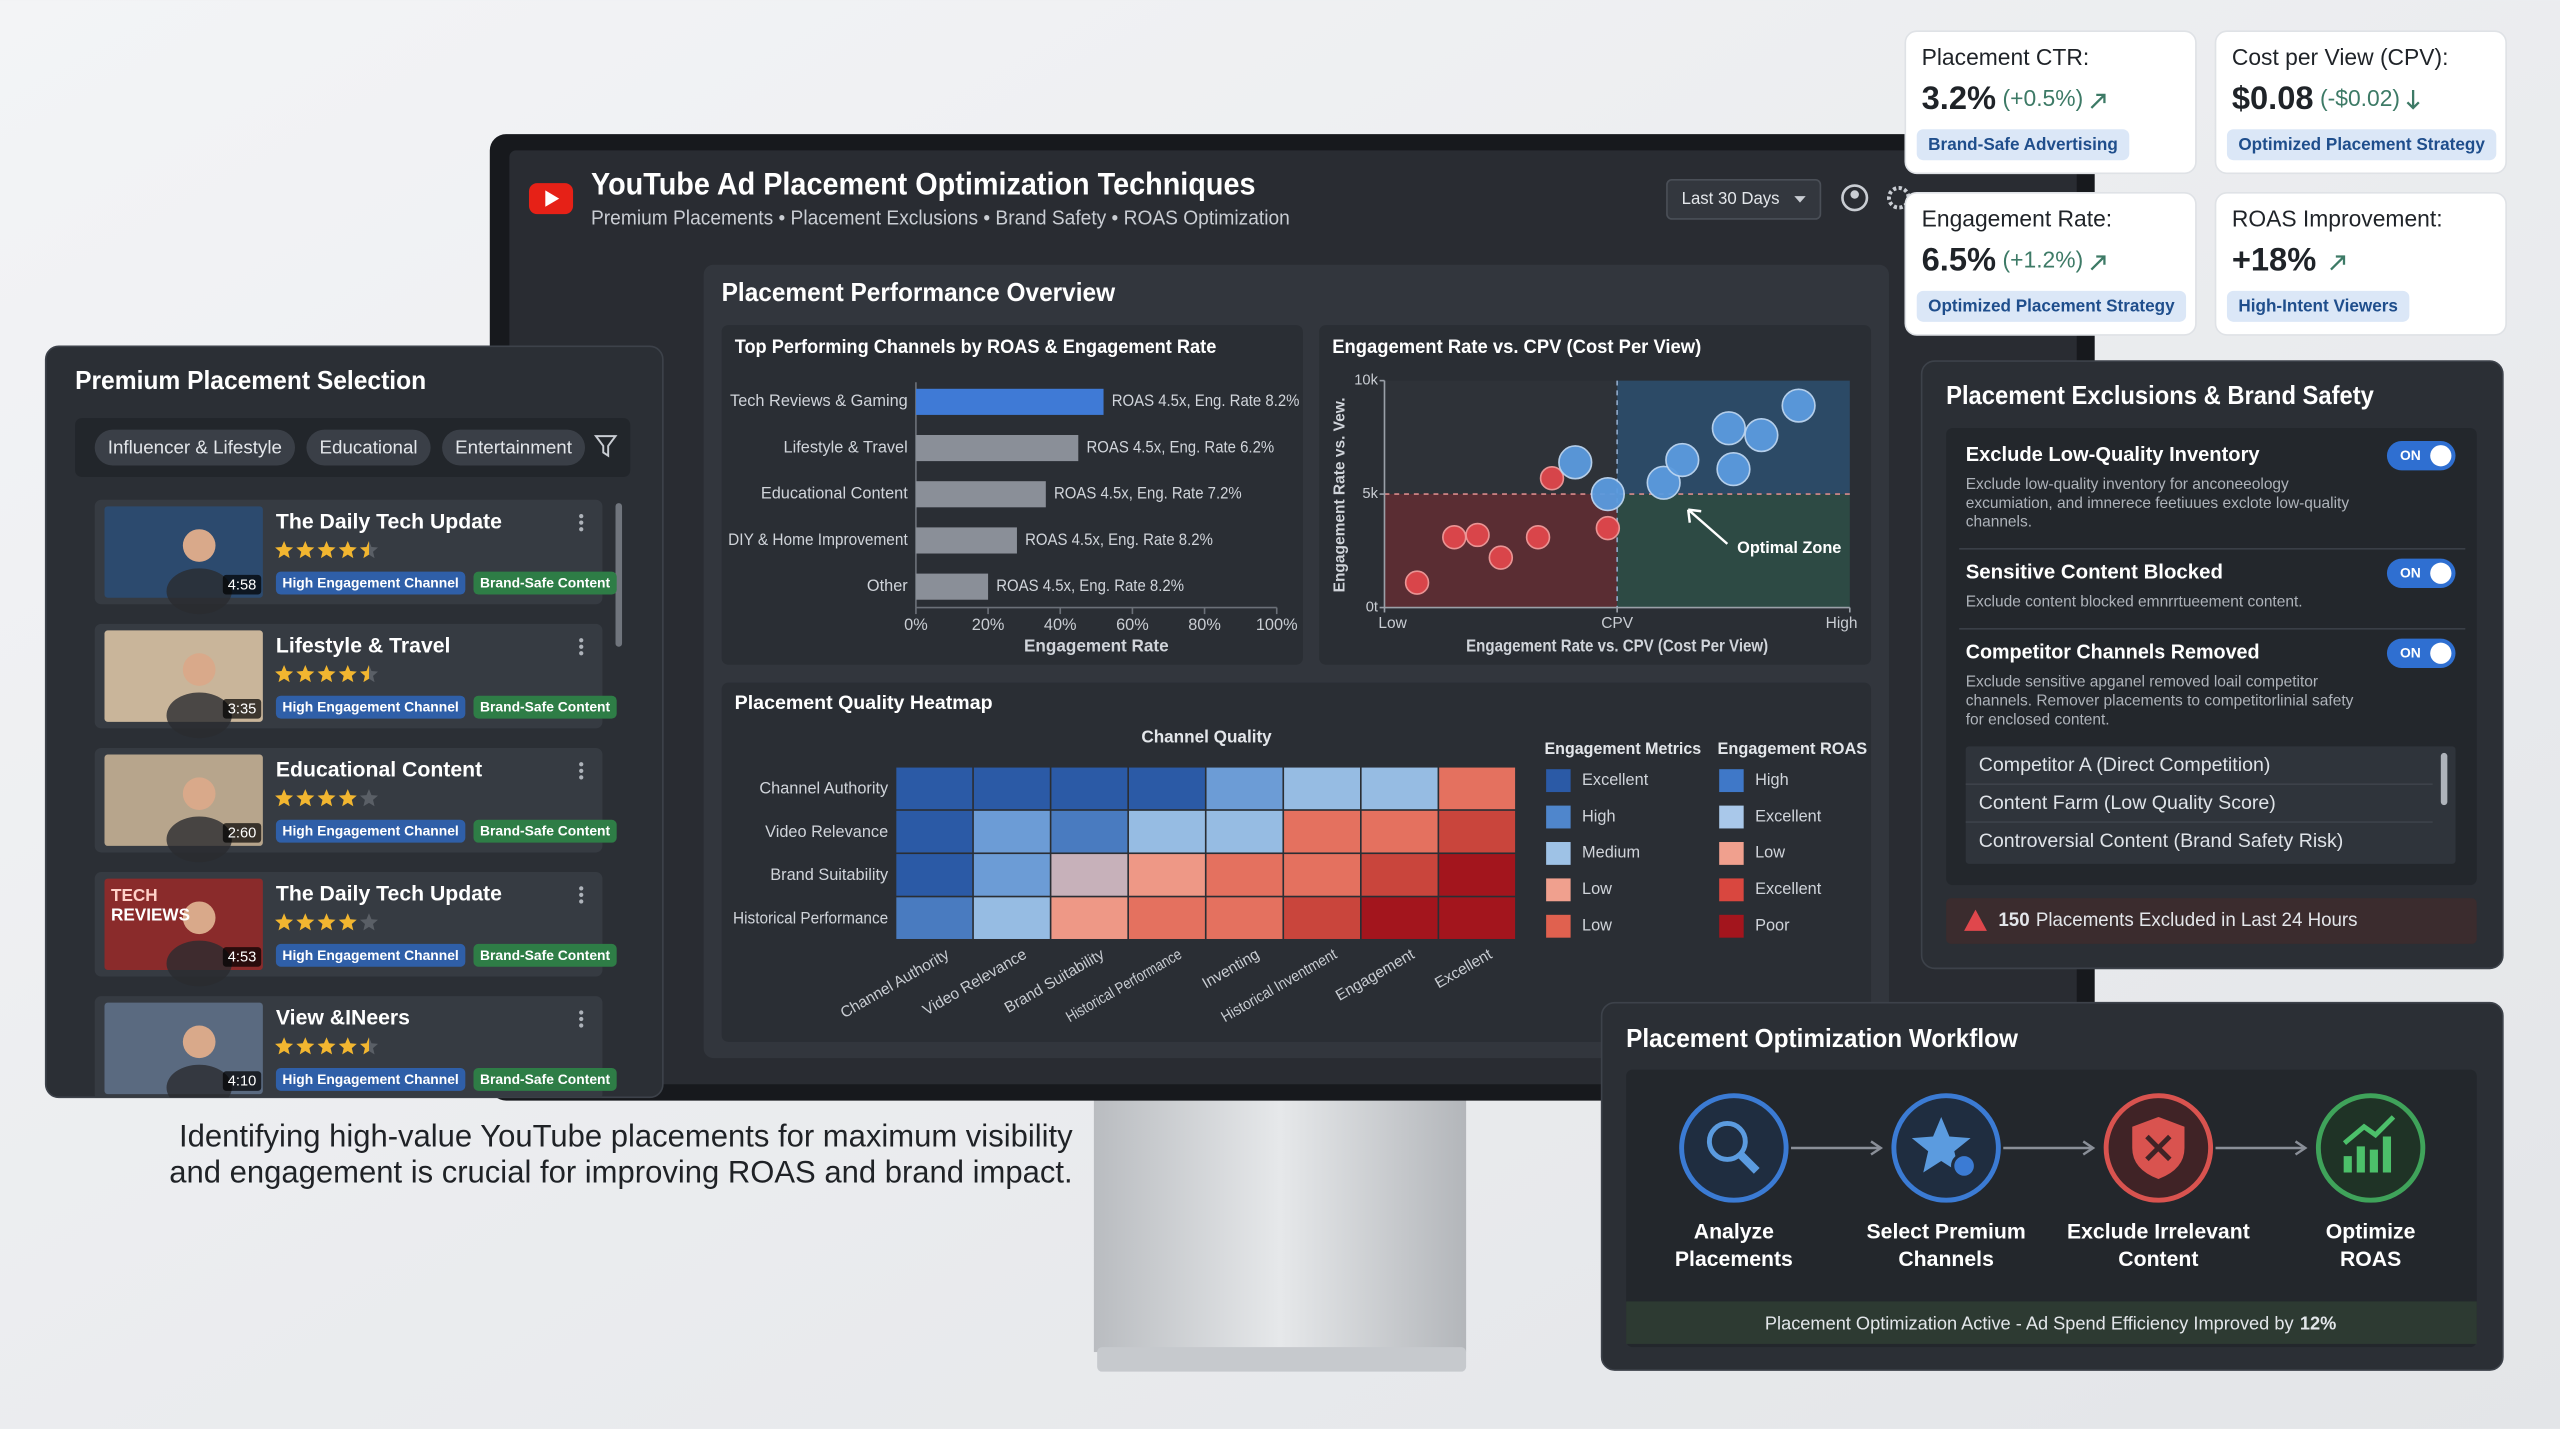 The image size is (2560, 1429). What do you see at coordinates (1617, 645) in the screenshot?
I see `x-axis-title: Engagement Rate vs. CPV (Cost Per View)` at bounding box center [1617, 645].